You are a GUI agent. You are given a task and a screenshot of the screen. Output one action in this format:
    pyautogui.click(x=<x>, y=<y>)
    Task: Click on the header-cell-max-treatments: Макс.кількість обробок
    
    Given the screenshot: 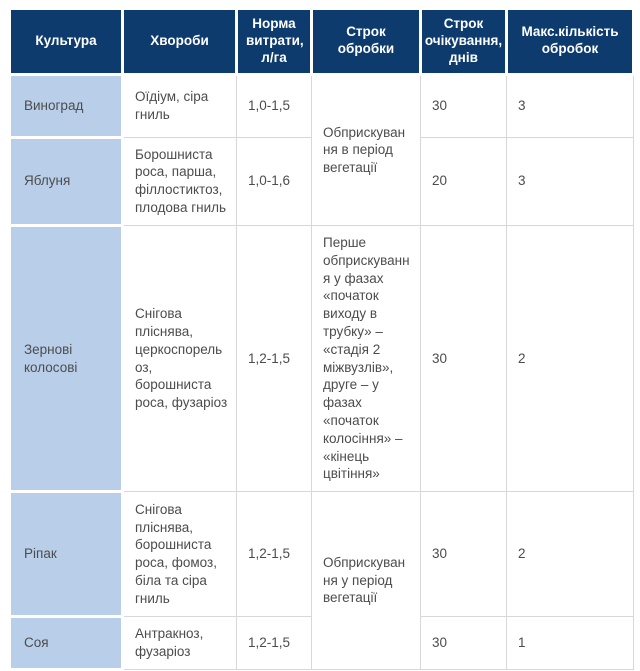 What is the action you would take?
    pyautogui.click(x=570, y=41)
    